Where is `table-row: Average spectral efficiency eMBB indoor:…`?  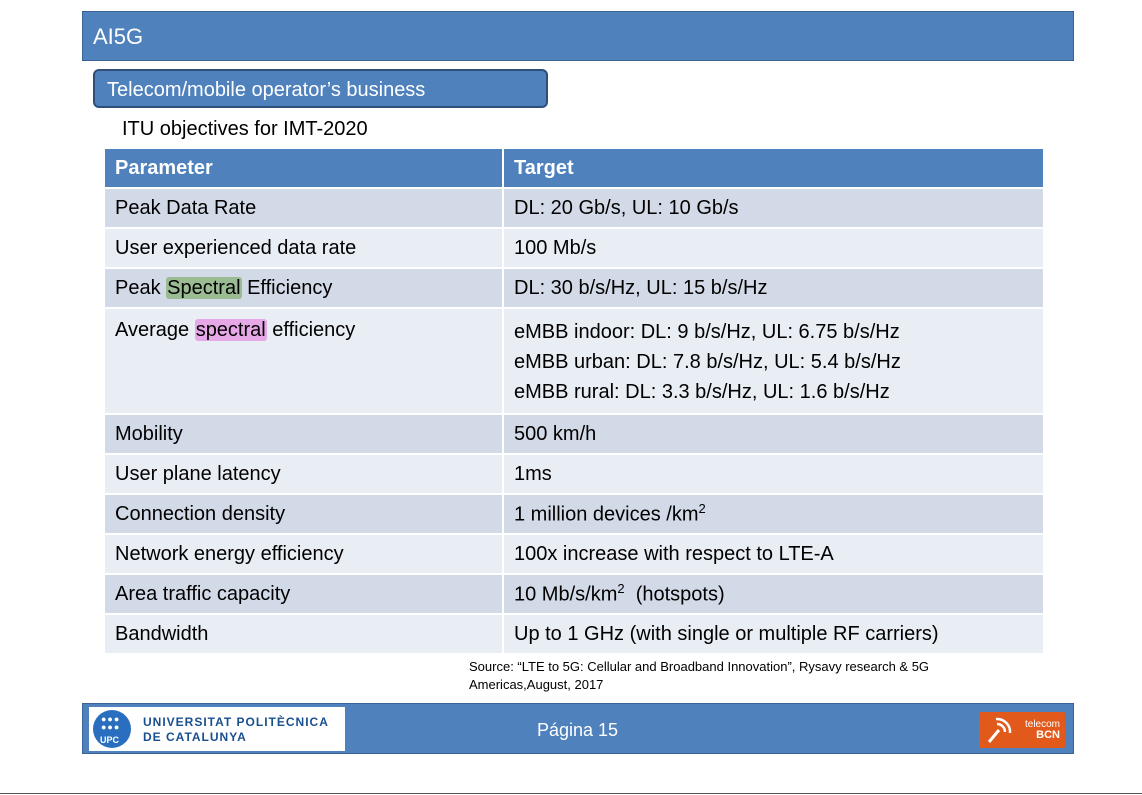 table-row: Average spectral efficiency eMBB indoor:… is located at coordinates (575, 360).